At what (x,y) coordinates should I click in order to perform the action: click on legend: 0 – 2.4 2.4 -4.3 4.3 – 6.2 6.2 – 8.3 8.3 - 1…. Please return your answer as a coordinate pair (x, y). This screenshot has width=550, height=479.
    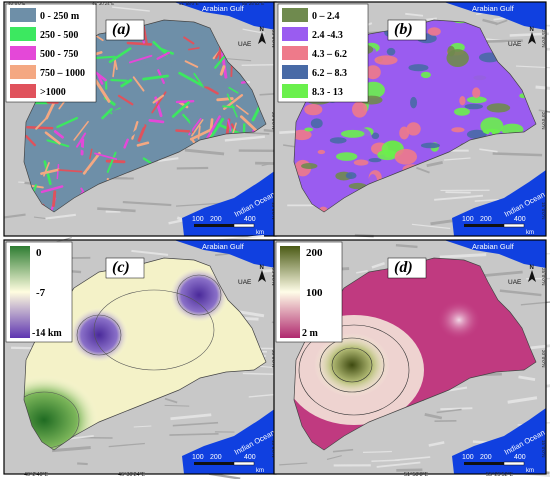
    Looking at the image, I should click on (323, 53).